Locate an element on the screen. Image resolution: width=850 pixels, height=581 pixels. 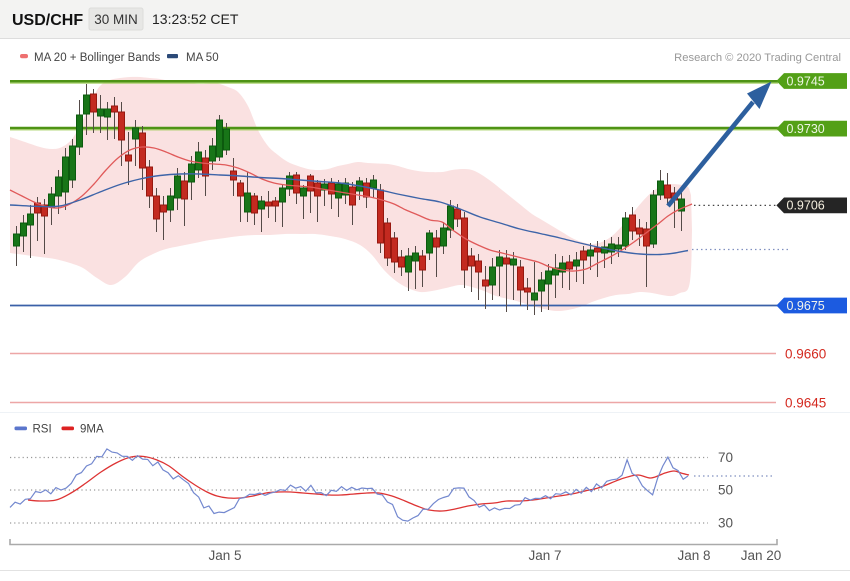
svg-text: RSI is located at coordinates (42, 430).